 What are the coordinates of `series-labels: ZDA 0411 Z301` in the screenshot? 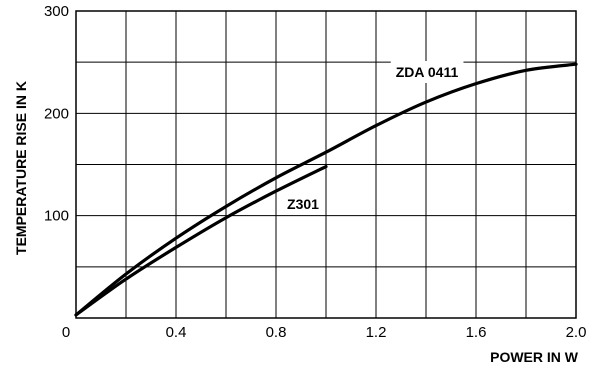 It's located at (373, 138).